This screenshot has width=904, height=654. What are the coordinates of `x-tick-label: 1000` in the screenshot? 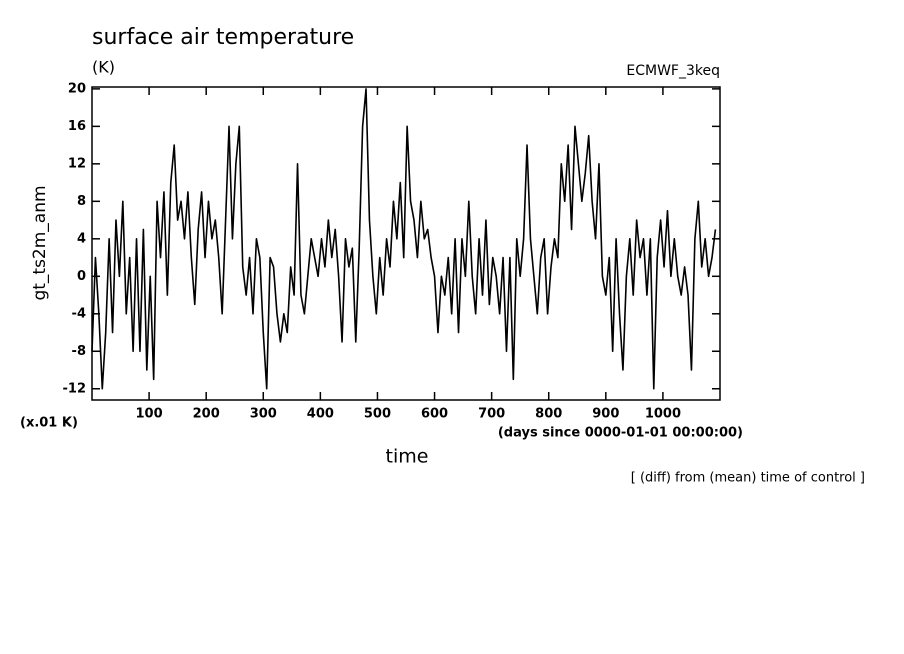 It's located at (663, 414).